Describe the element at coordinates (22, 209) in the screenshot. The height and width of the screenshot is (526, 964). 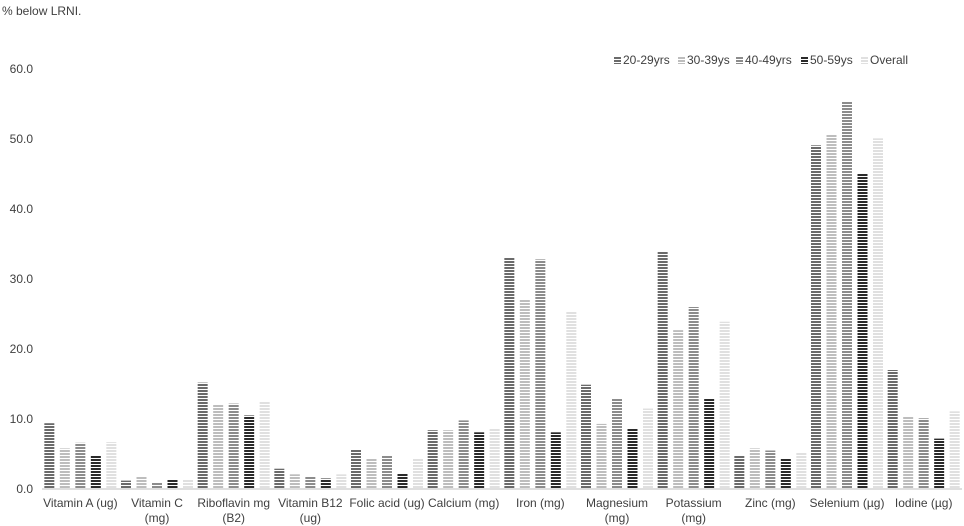
I see `y-tick-label: 40.0` at that location.